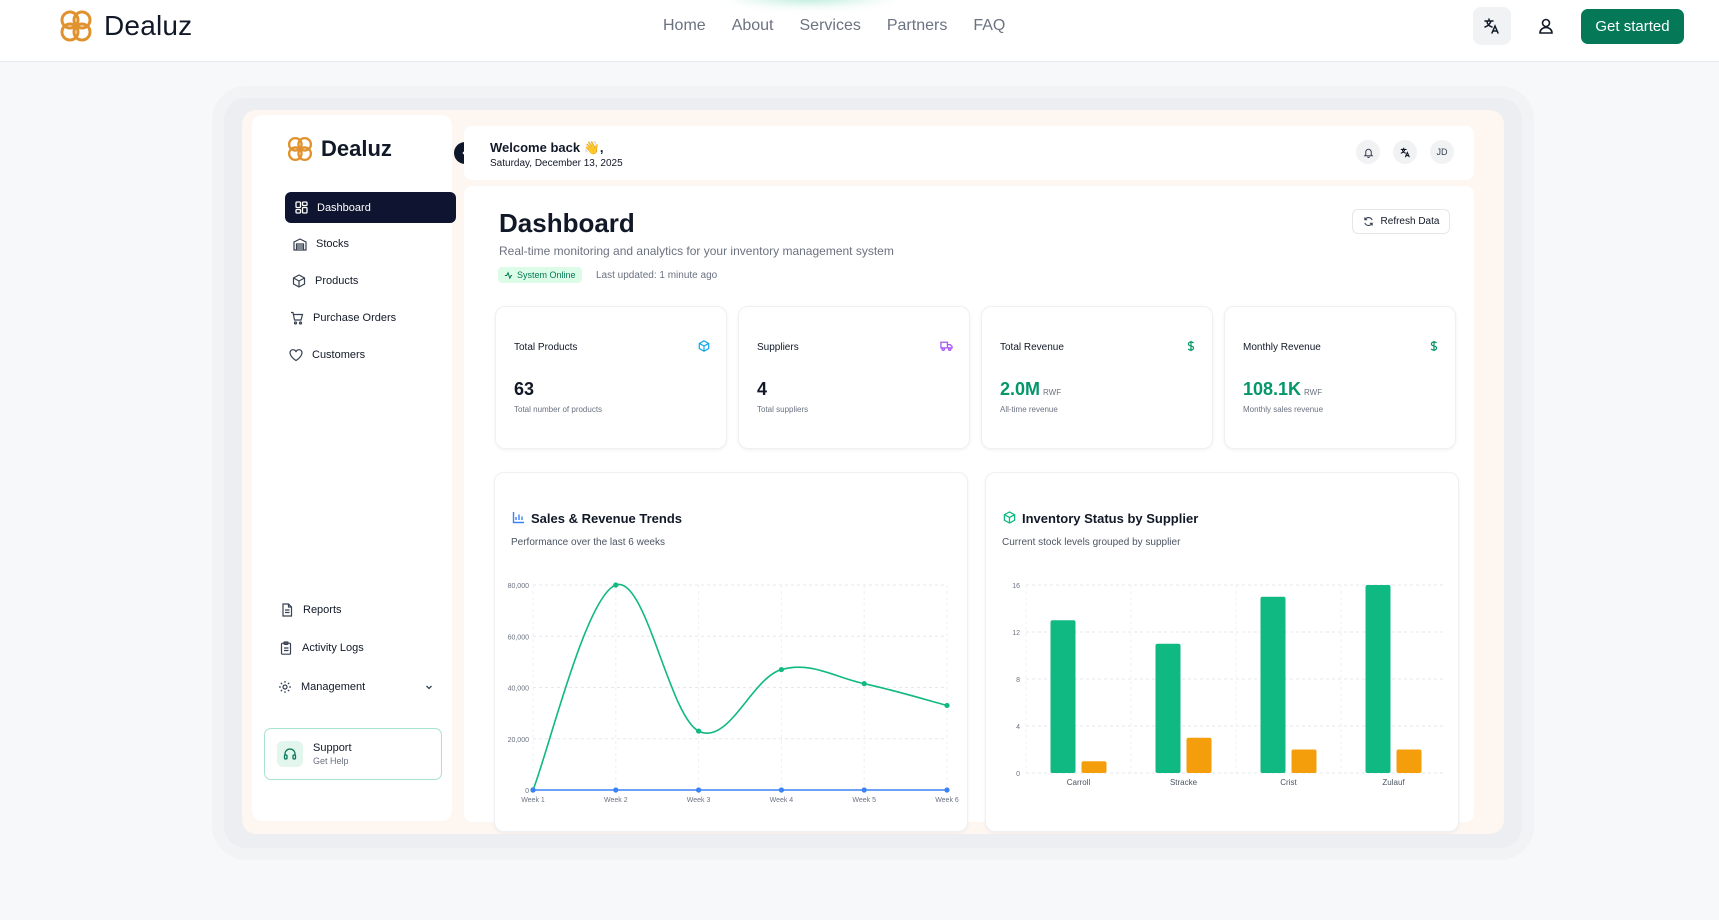 The image size is (1719, 920). I want to click on sidebar-item-label: Activity Logs, so click(333, 648).